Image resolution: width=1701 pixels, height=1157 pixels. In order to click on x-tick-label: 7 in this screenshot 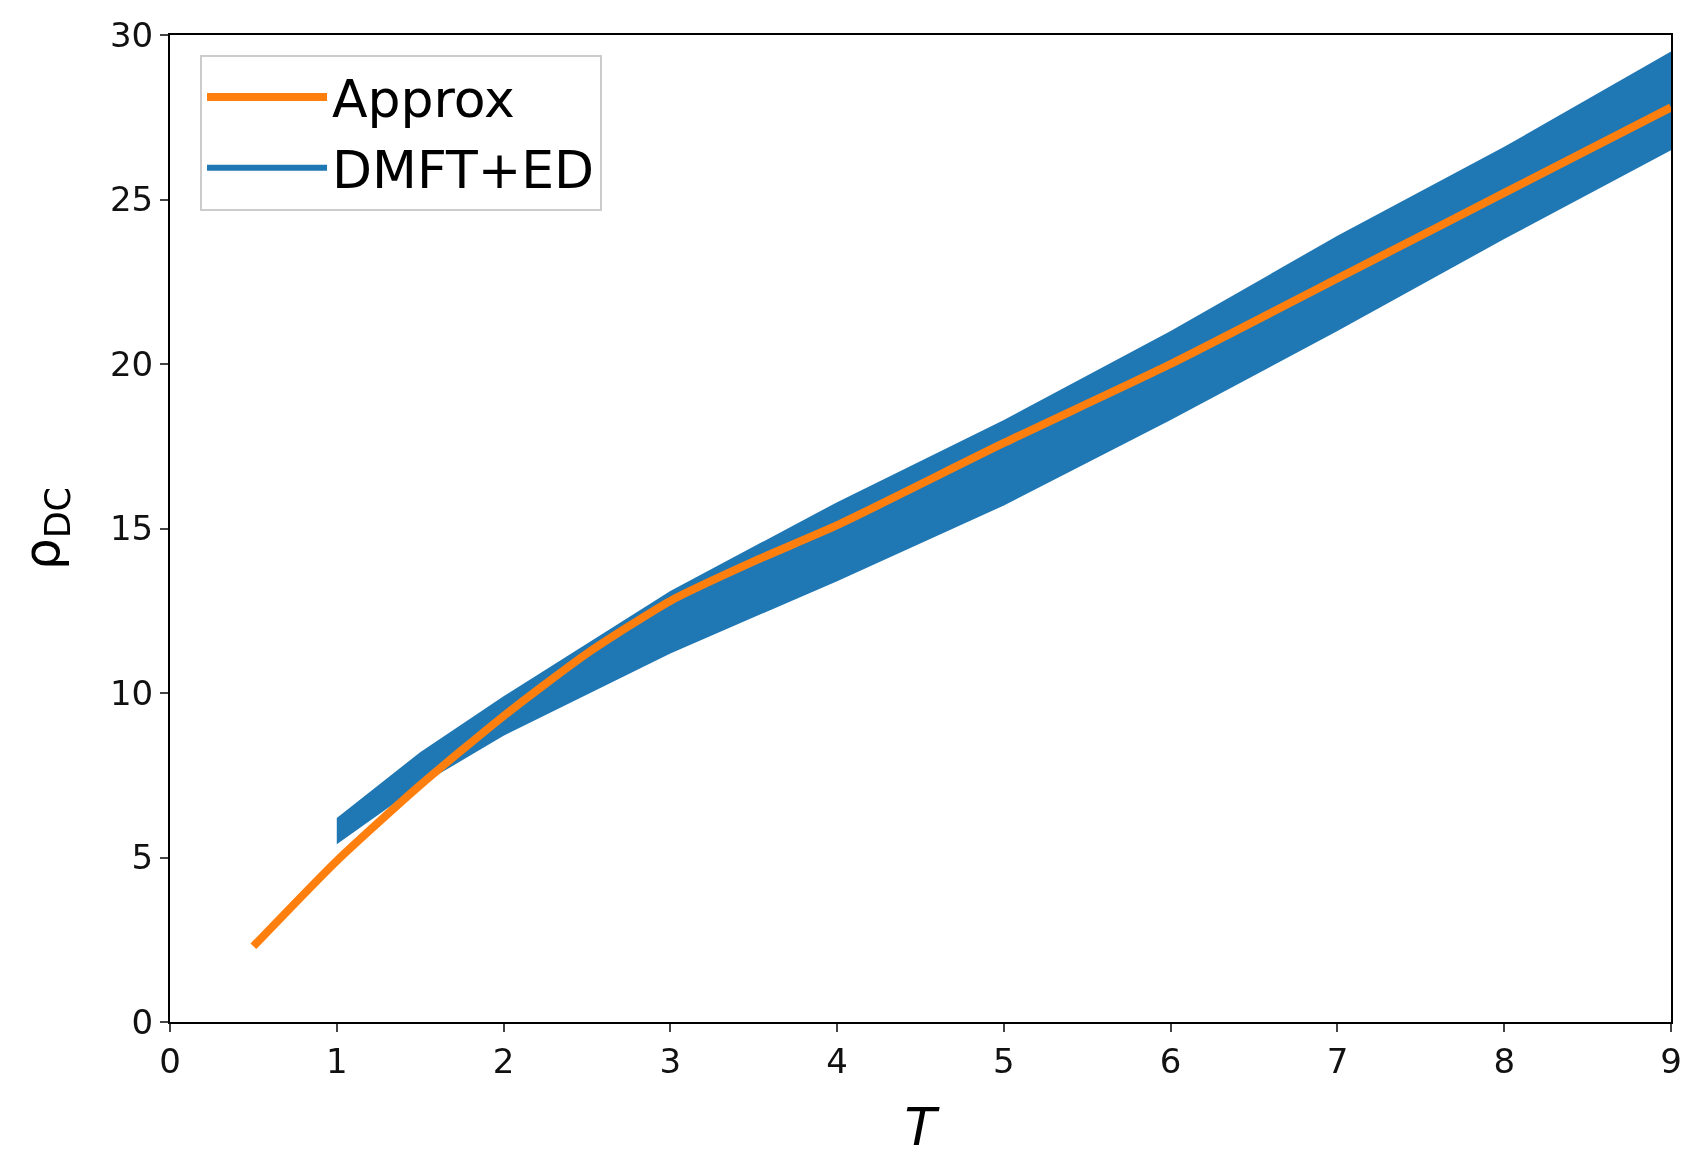, I will do `click(1337, 1060)`.